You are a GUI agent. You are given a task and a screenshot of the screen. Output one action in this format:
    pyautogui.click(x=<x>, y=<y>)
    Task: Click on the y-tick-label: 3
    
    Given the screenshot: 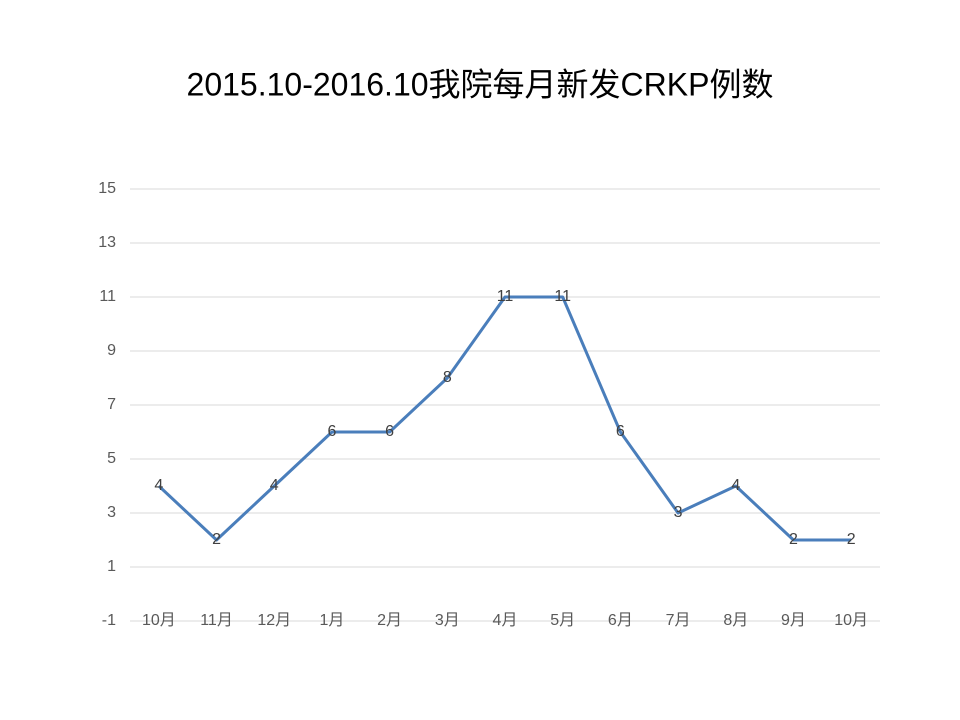 What is the action you would take?
    pyautogui.click(x=111, y=512)
    